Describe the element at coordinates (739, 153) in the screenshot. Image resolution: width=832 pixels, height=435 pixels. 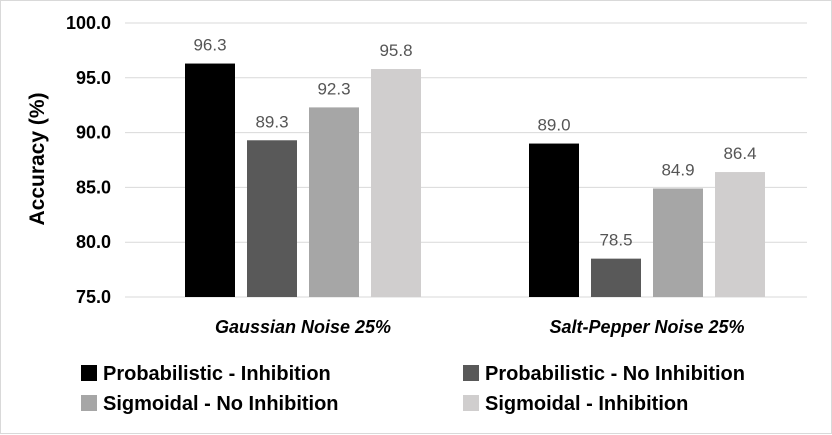
I see `data-label: 86.4` at that location.